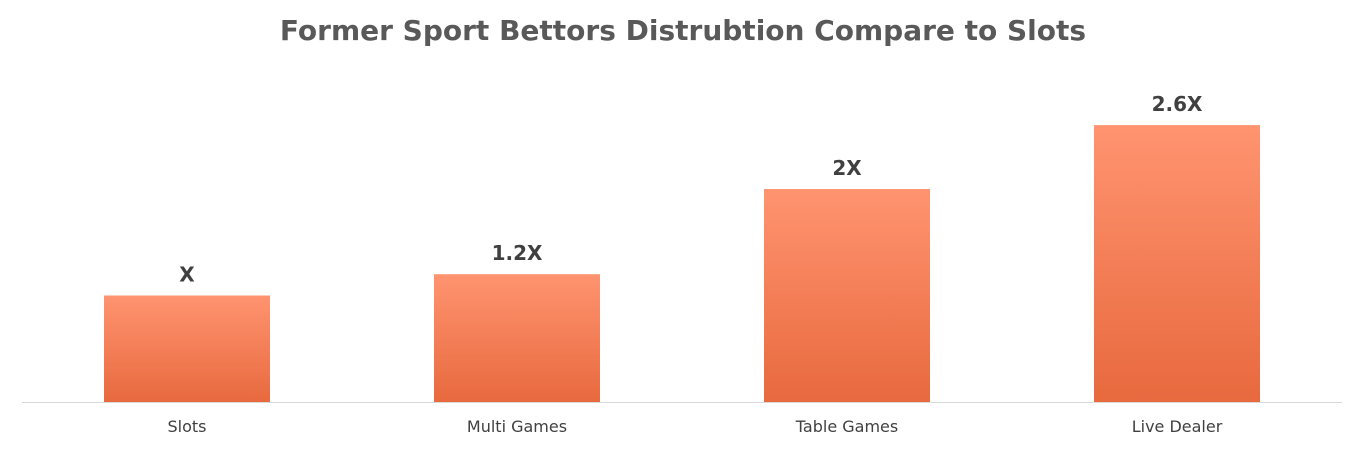 The height and width of the screenshot is (450, 1366). Describe the element at coordinates (1177, 104) in the screenshot. I see `data-label-live-dealer: 2.6X` at that location.